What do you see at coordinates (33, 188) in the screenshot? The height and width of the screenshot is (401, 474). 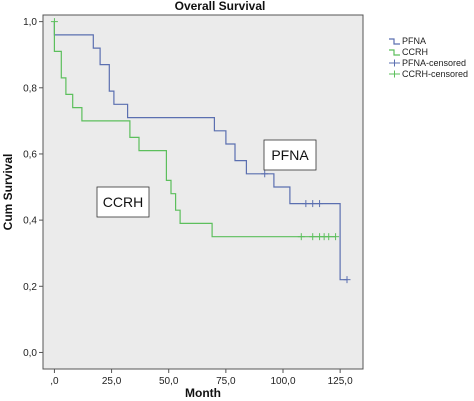 I see `y-axis: 0,0 0,2 0,4 0,6 0,8 1,0` at bounding box center [33, 188].